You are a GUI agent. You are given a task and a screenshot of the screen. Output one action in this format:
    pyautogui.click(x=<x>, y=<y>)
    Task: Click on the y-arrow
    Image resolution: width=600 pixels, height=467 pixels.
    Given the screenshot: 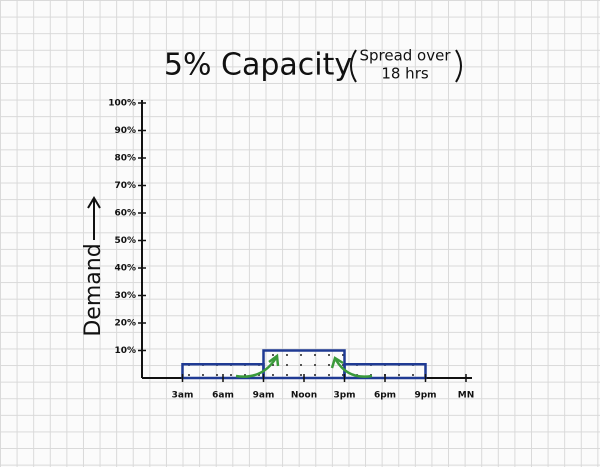 What is the action you would take?
    pyautogui.click(x=94, y=218)
    